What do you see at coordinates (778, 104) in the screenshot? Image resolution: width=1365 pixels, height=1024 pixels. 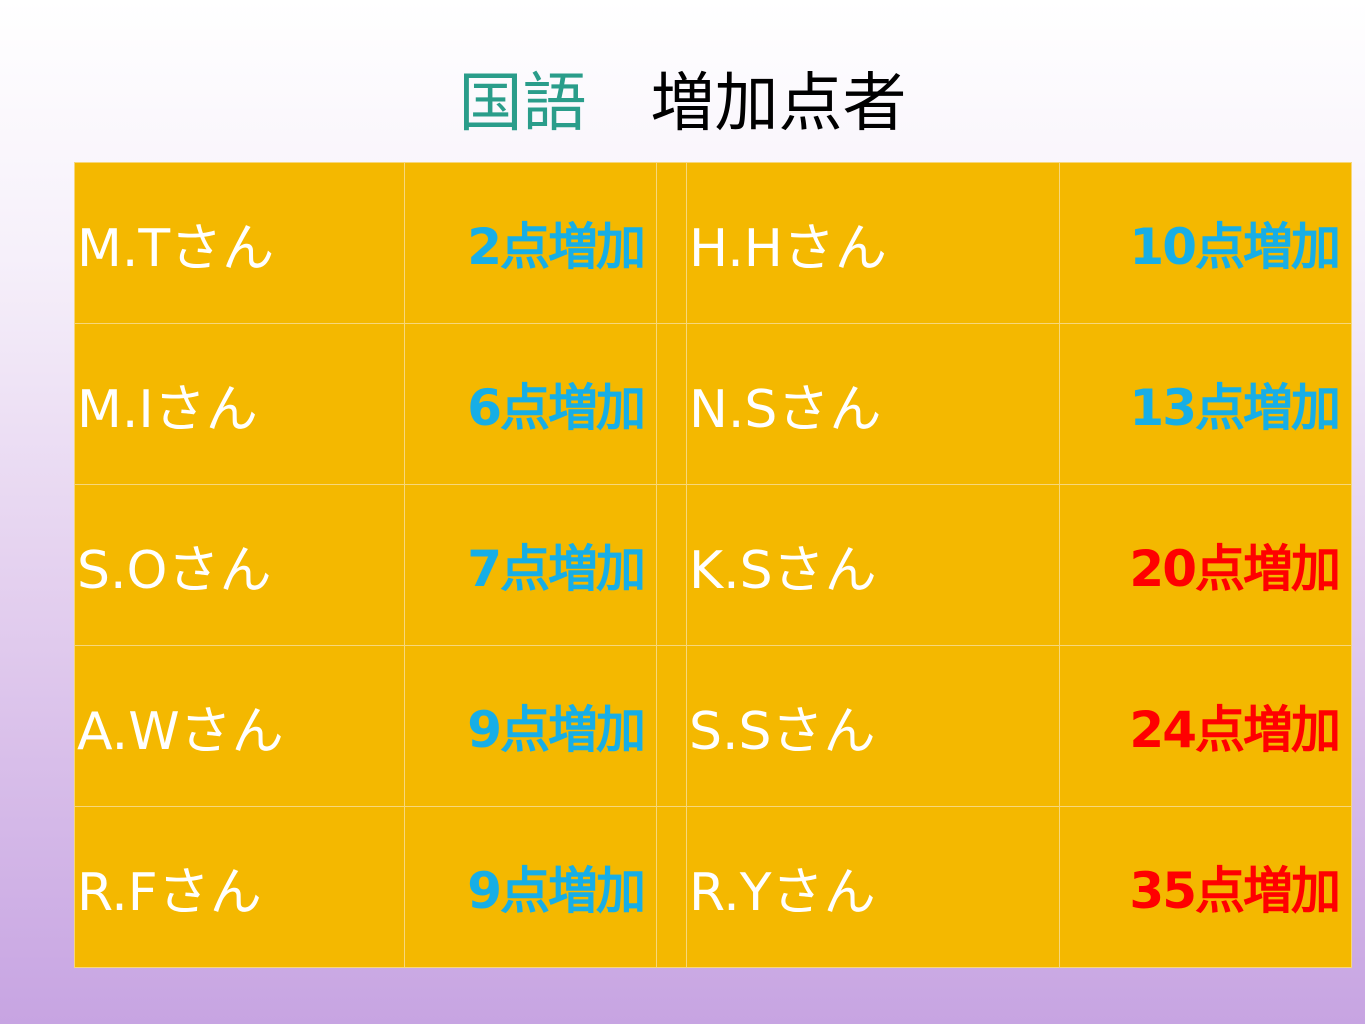 I see `title-text: 増加点者` at bounding box center [778, 104].